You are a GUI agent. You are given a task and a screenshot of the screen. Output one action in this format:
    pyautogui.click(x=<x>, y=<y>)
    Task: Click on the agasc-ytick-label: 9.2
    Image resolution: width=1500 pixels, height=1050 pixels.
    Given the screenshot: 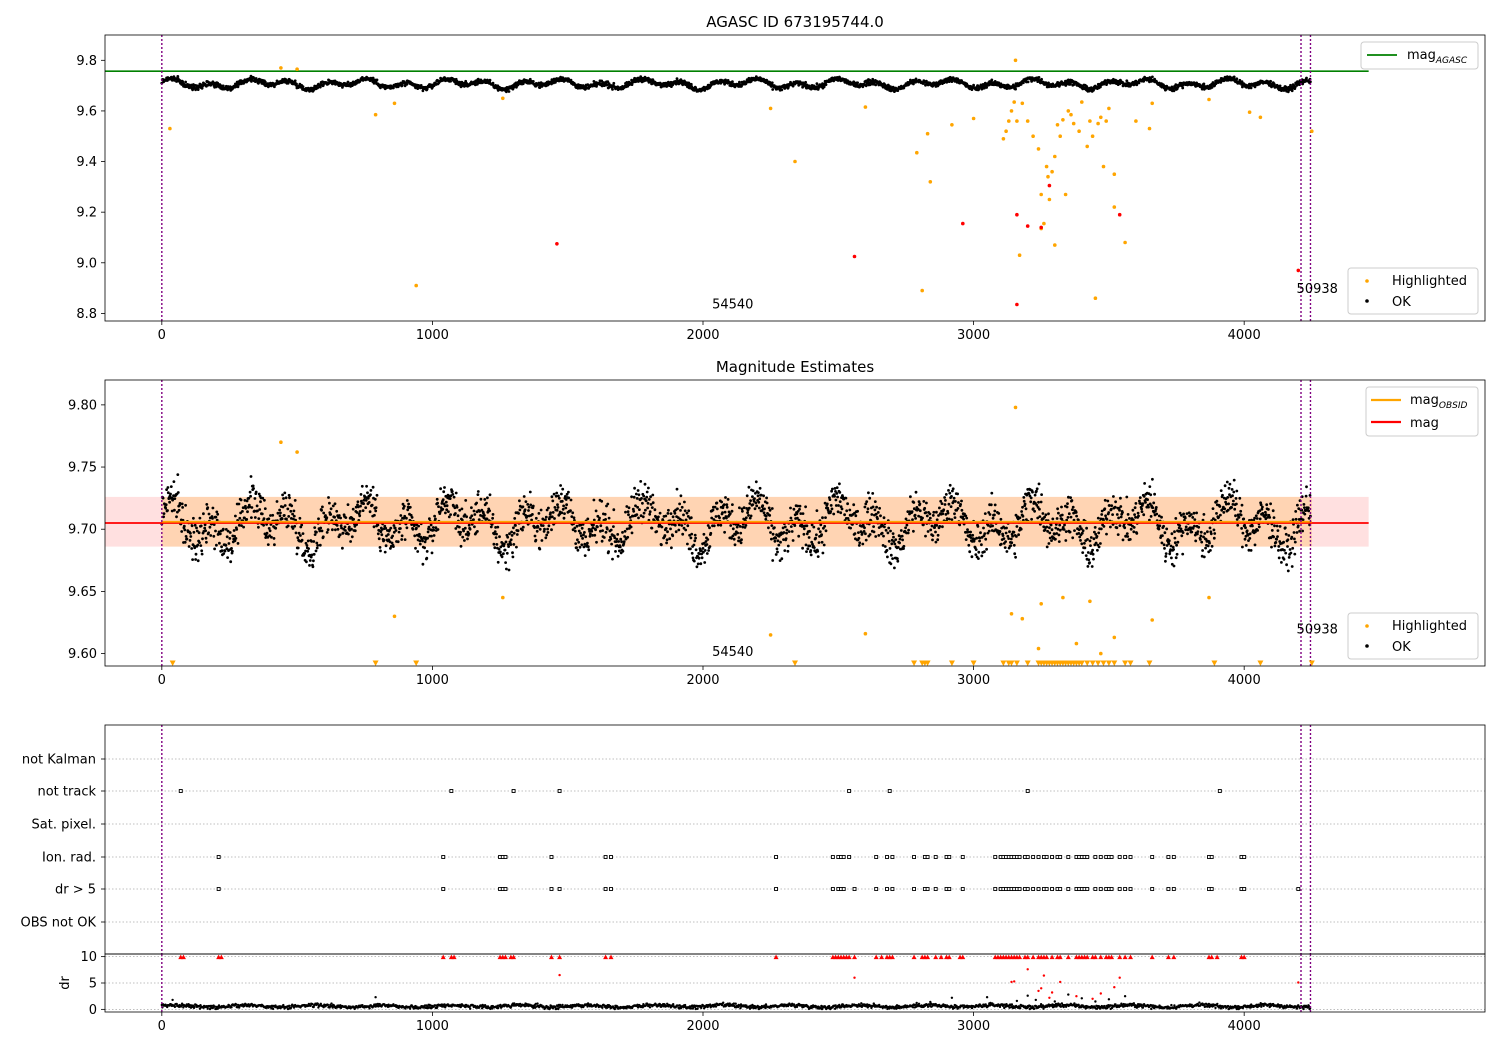 What is the action you would take?
    pyautogui.click(x=86, y=213)
    